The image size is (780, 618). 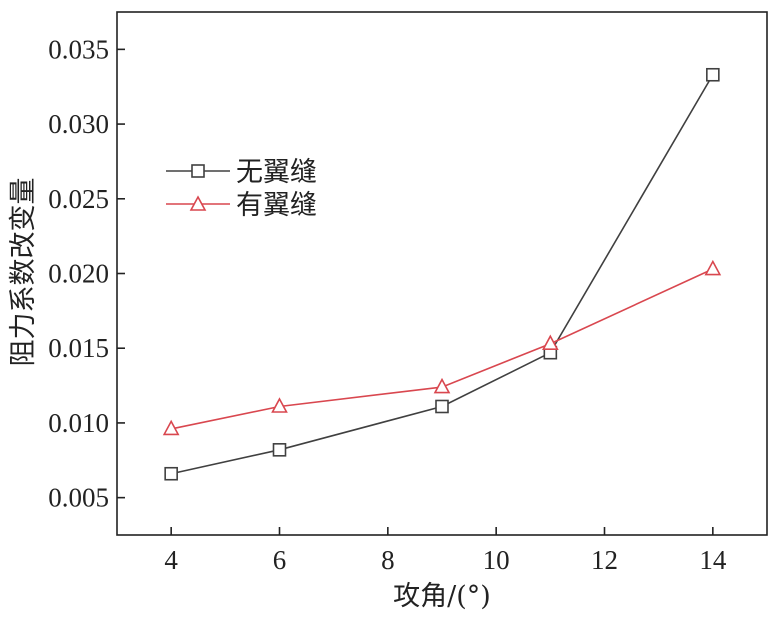 What do you see at coordinates (78, 199) in the screenshot?
I see `y-tick-label: 0.025` at bounding box center [78, 199].